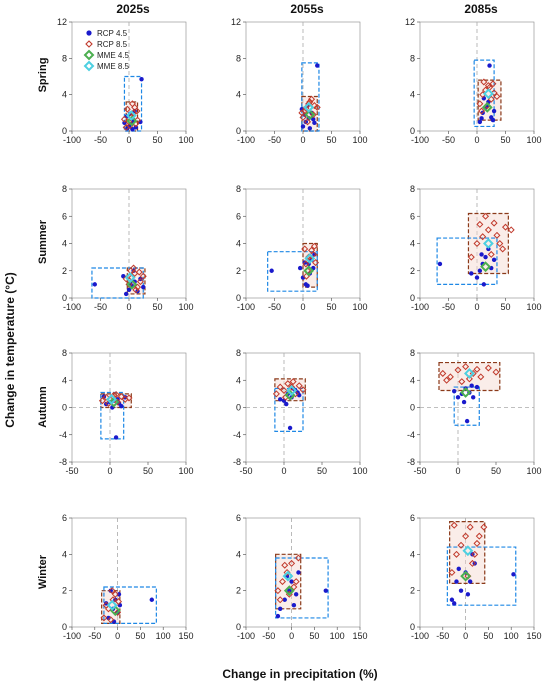  Describe the element at coordinates (113, 66) in the screenshot. I see `legend-label-mme85: MME 8.5` at that location.